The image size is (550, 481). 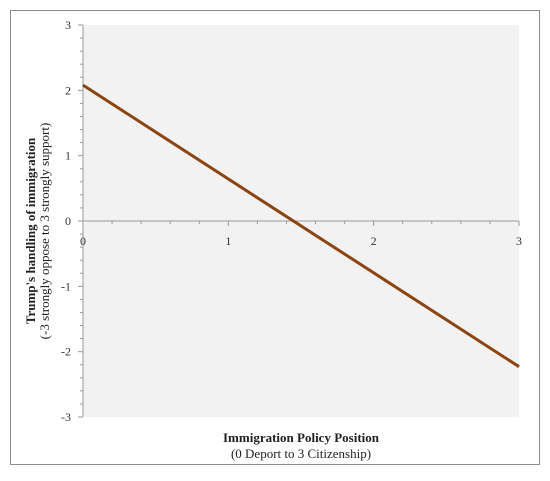 I want to click on y-tick-labels: -3 -2 -1 0 1 2 3, so click(x=66, y=221).